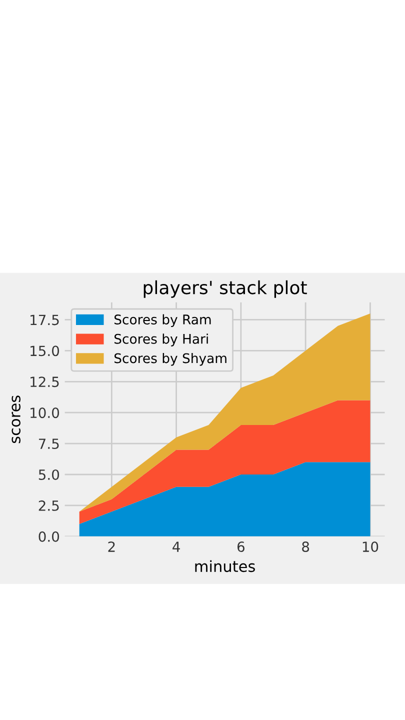  Describe the element at coordinates (306, 547) in the screenshot. I see `x-tick-label: 8` at that location.